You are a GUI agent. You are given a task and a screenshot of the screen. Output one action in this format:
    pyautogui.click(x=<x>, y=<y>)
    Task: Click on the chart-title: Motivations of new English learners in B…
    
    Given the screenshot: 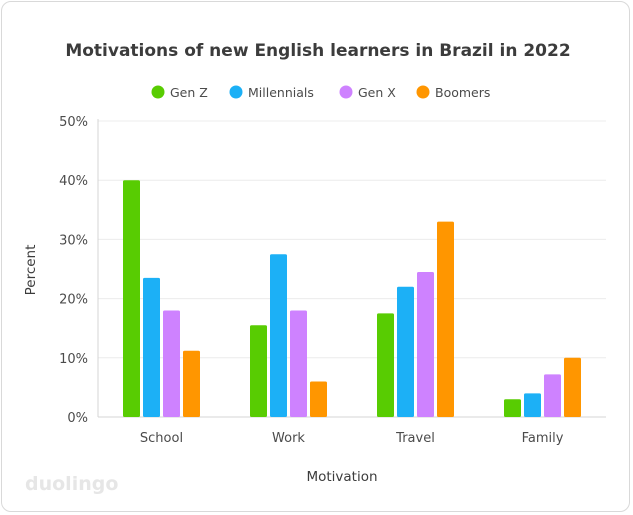 What is the action you would take?
    pyautogui.click(x=317, y=51)
    